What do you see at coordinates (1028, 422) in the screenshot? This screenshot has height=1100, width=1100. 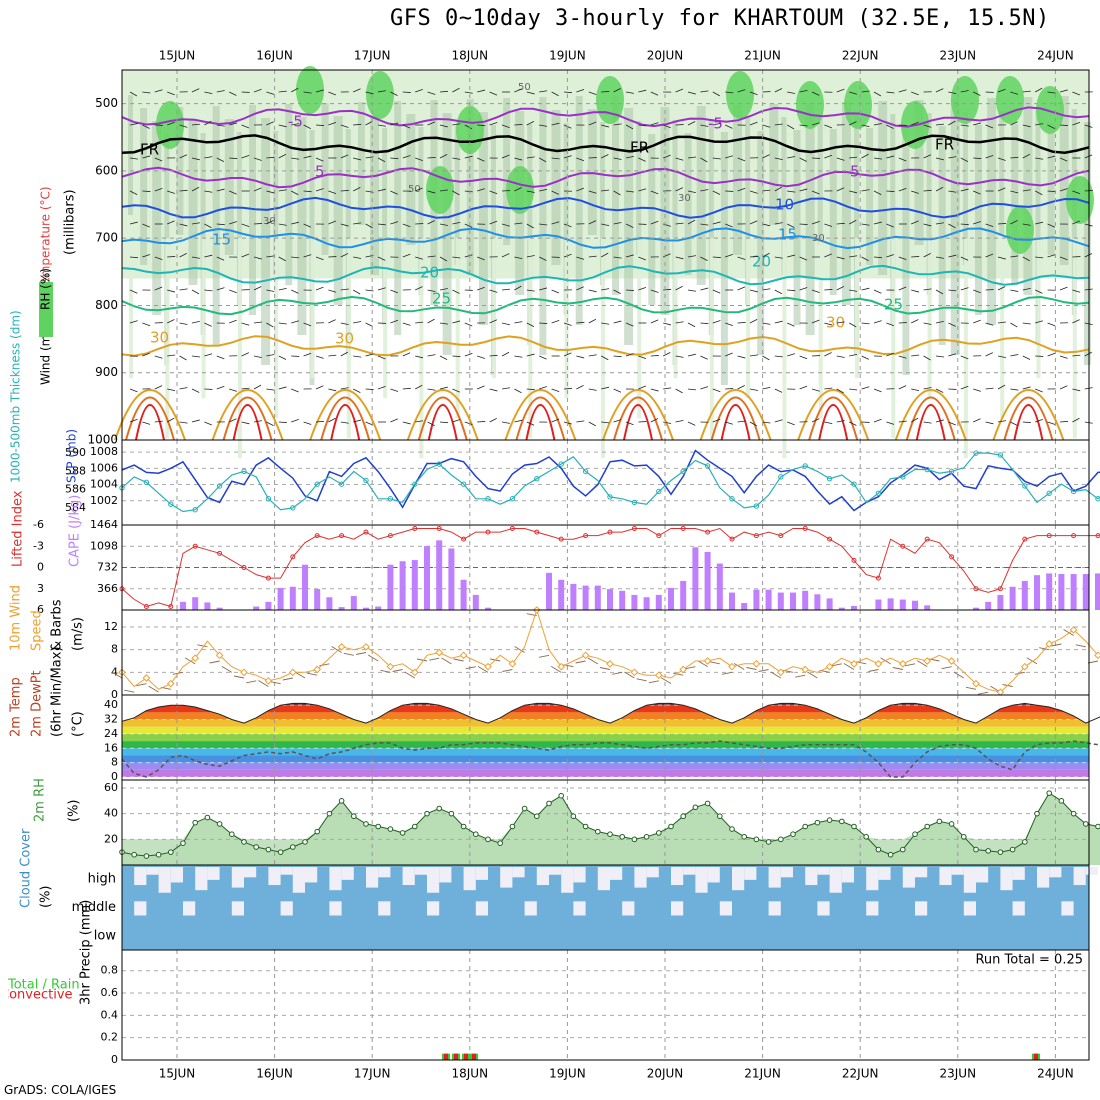 I see `hot-isotherm-arch` at bounding box center [1028, 422].